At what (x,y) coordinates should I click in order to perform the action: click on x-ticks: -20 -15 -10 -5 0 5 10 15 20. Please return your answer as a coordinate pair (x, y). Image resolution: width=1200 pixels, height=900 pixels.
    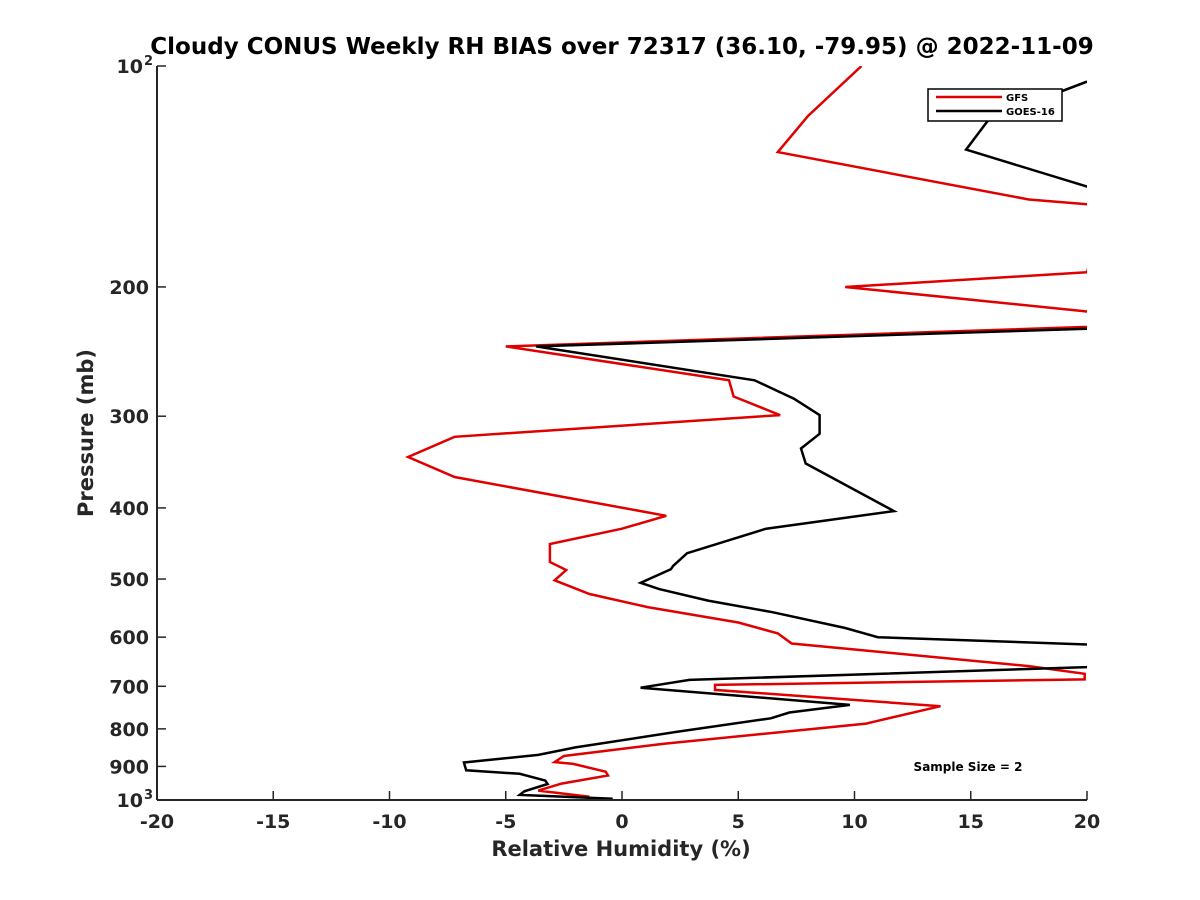
    Looking at the image, I should click on (620, 812).